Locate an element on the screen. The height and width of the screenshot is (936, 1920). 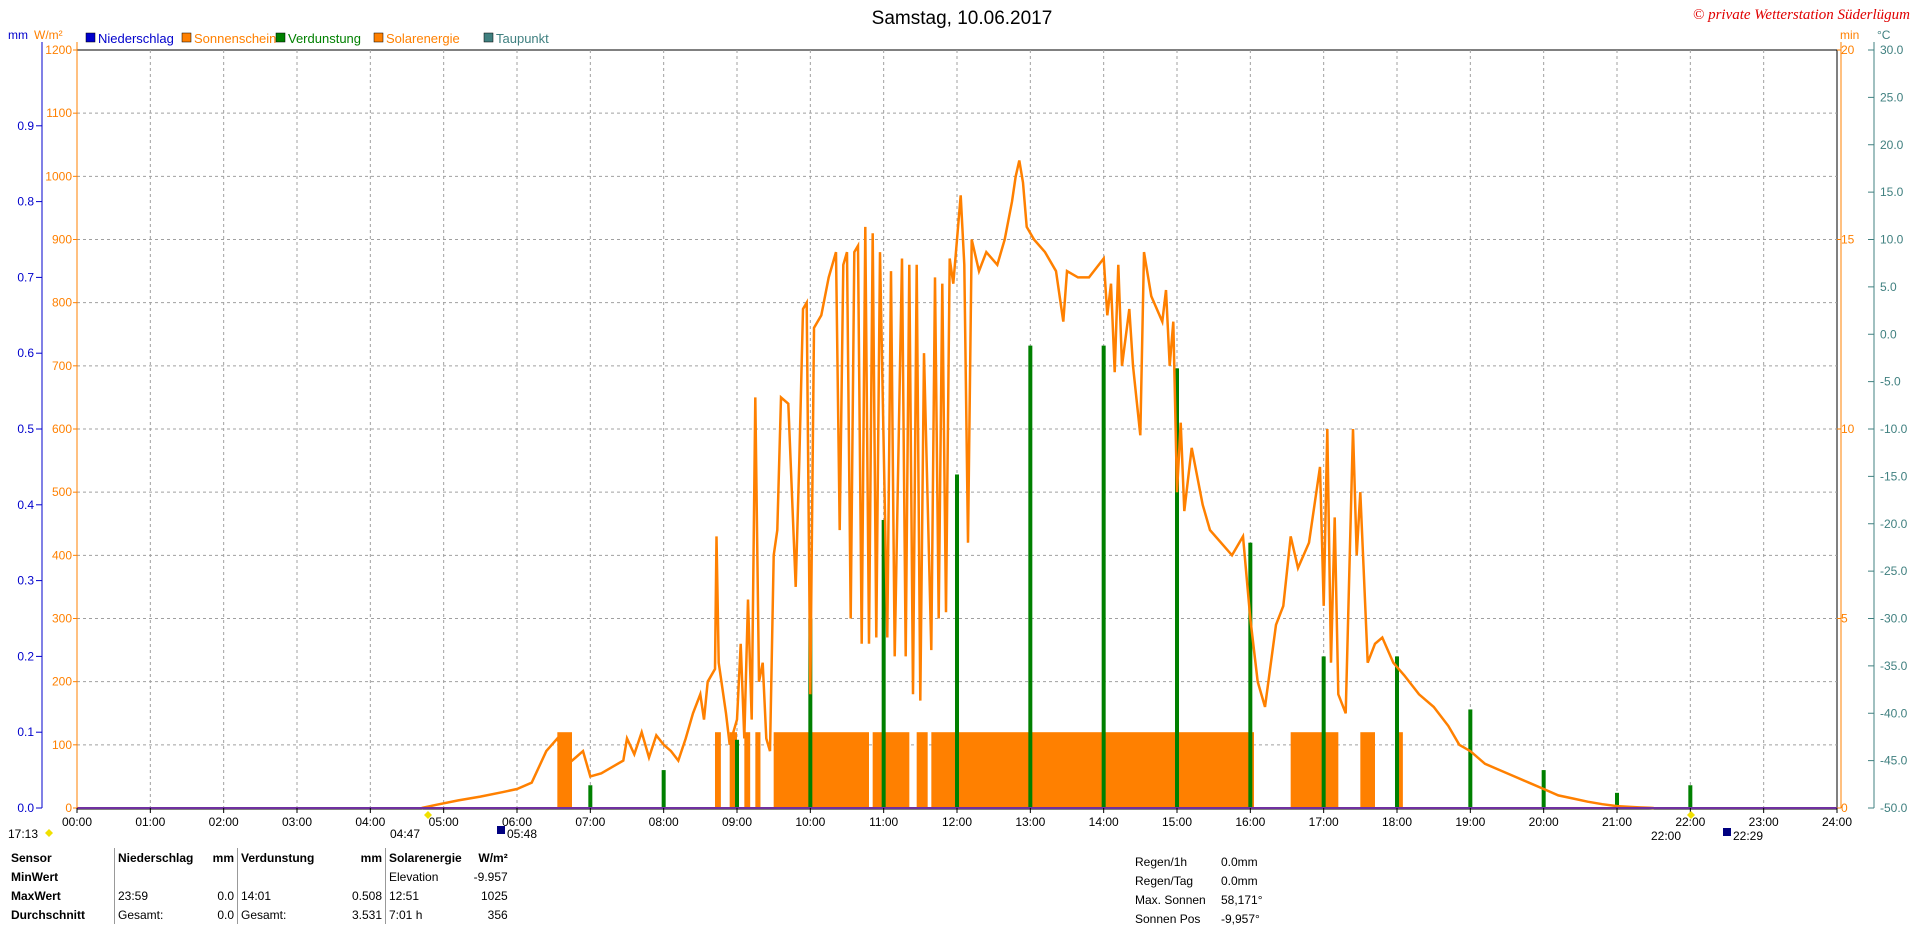
celsius-tick-label: -10.0 is located at coordinates (1894, 429).